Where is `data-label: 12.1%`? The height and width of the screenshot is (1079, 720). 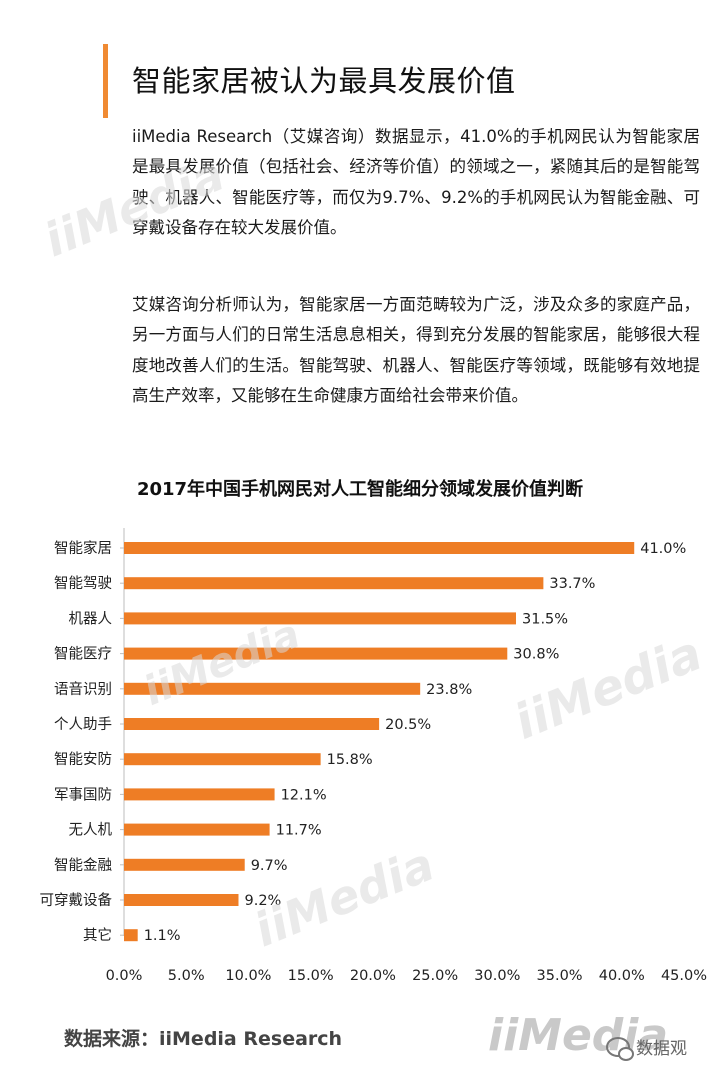
data-label: 12.1% is located at coordinates (304, 795).